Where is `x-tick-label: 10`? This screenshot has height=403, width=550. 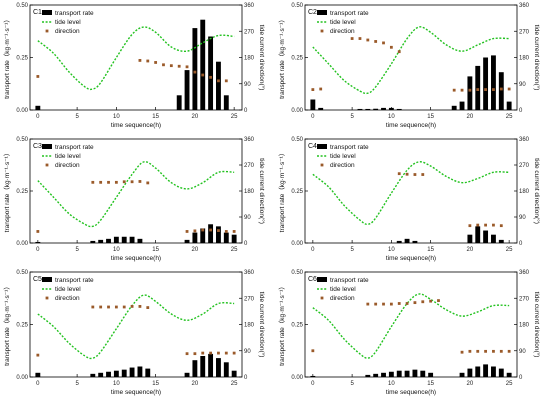
x-tick-label: 10 is located at coordinates (391, 250).